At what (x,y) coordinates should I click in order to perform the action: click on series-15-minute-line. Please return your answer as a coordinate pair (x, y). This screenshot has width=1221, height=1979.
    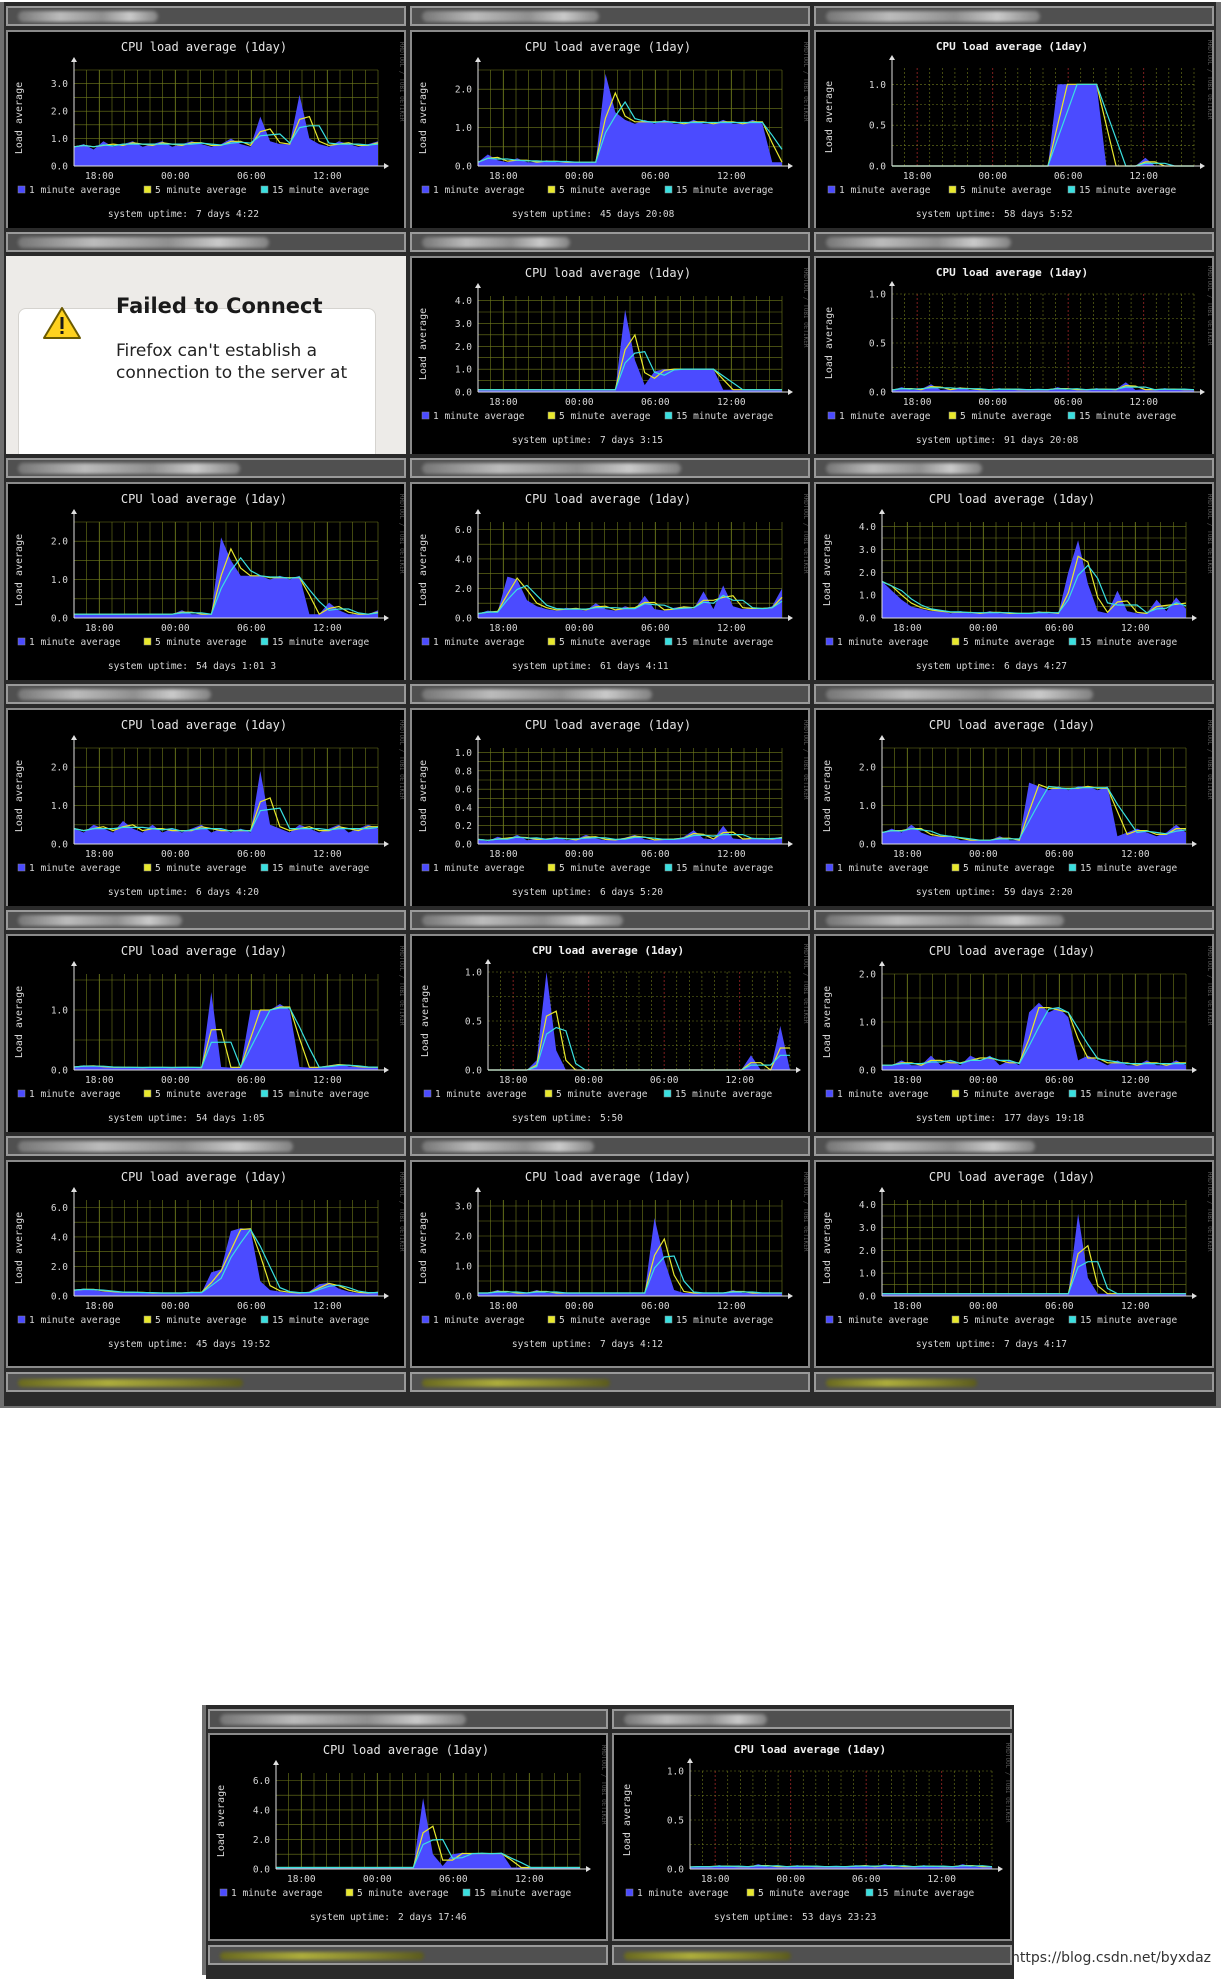
    Looking at the image, I should click on (1043, 388).